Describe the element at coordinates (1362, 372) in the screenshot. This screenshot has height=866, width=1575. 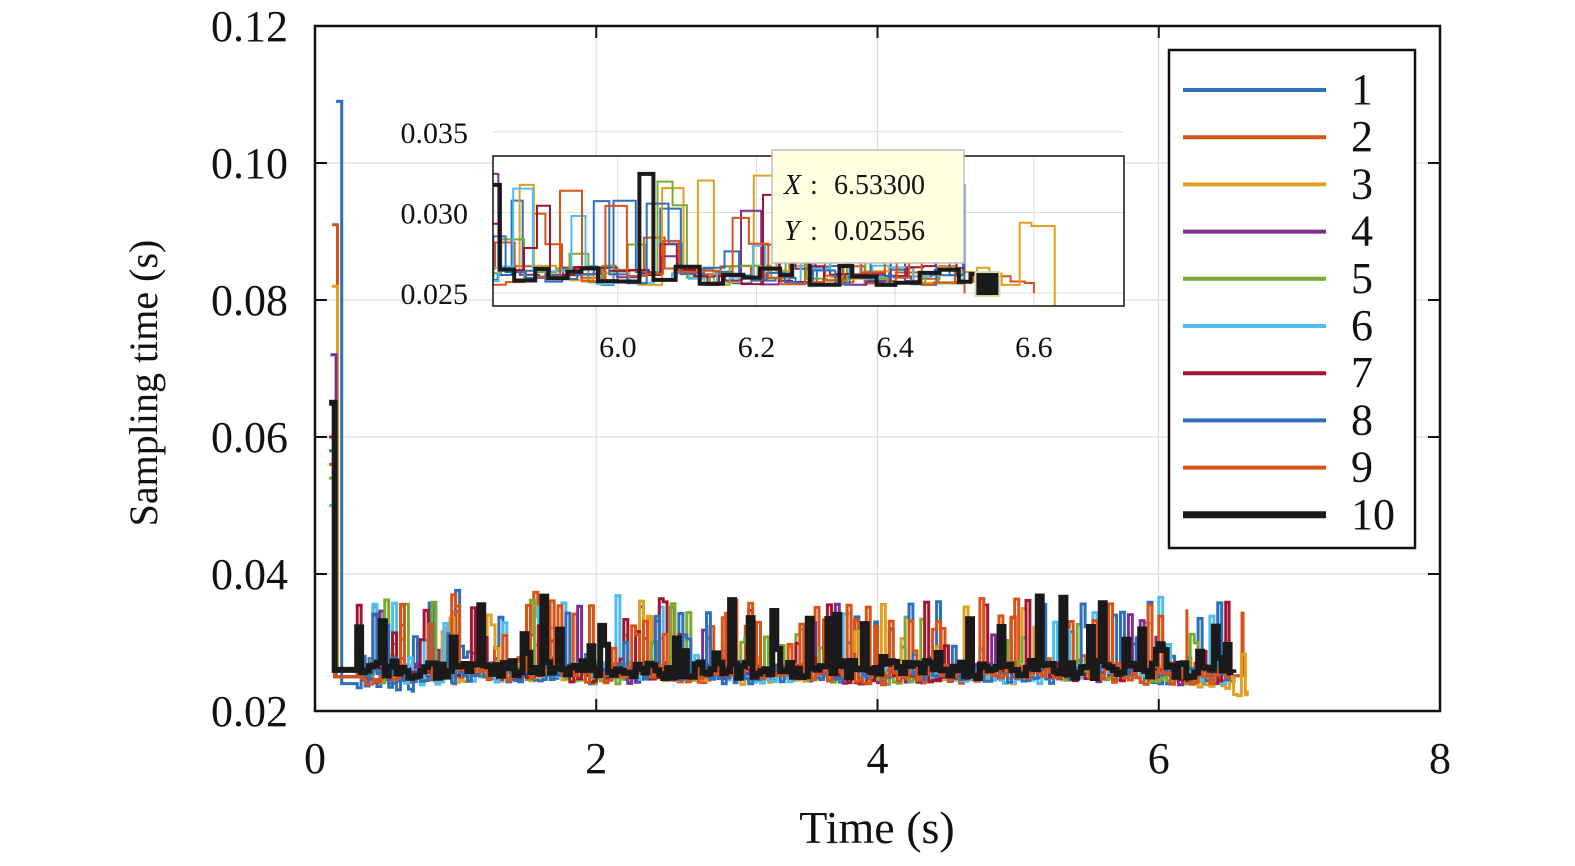
I see `legend-label: 7` at that location.